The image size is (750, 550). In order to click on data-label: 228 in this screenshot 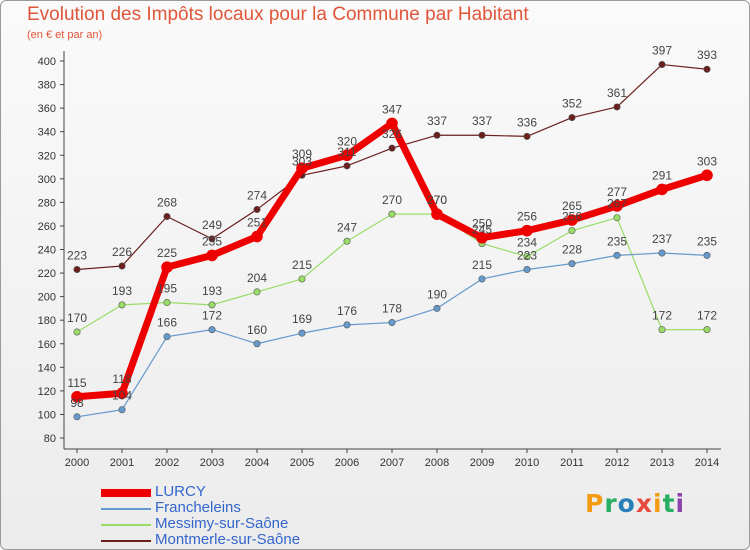, I will do `click(572, 250)`.